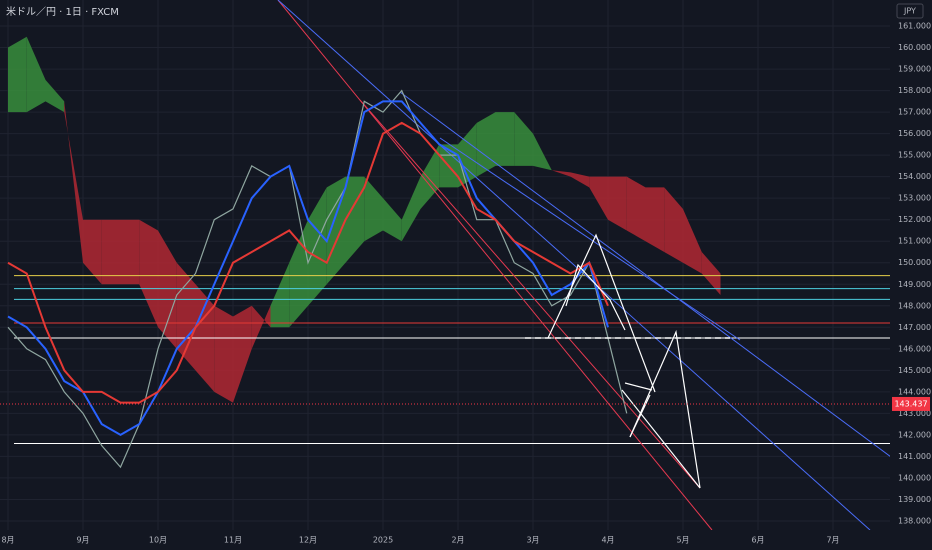  What do you see at coordinates (607, 540) in the screenshot?
I see `x-tick-label: 4月` at bounding box center [607, 540].